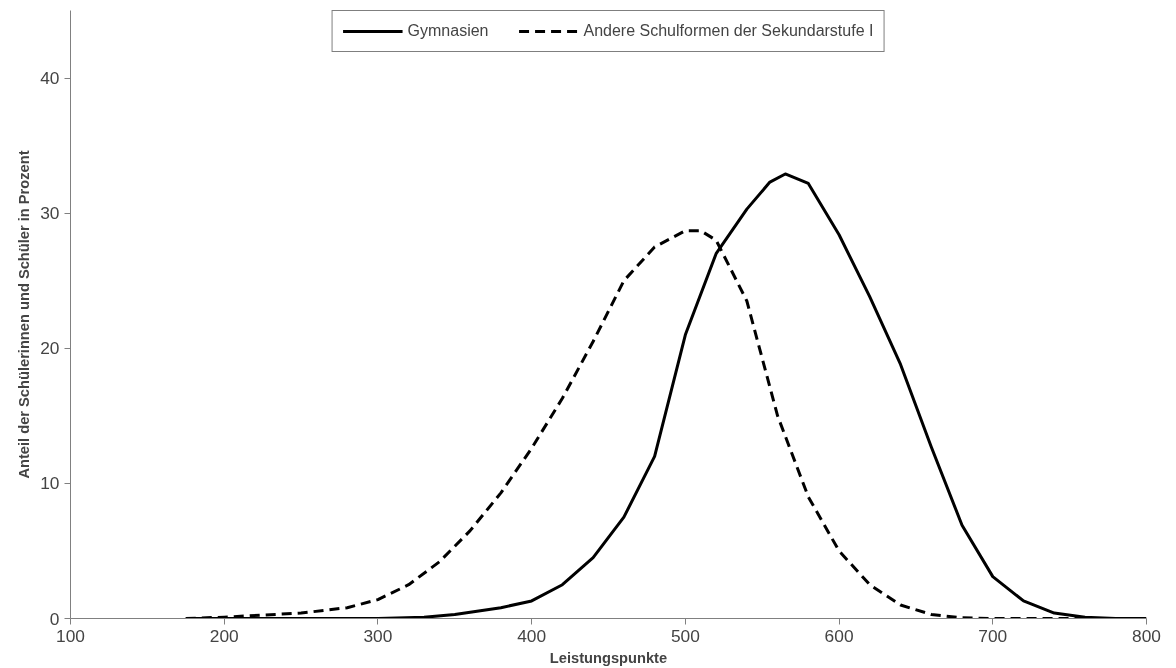  I want to click on x-tick-label: 300, so click(378, 635).